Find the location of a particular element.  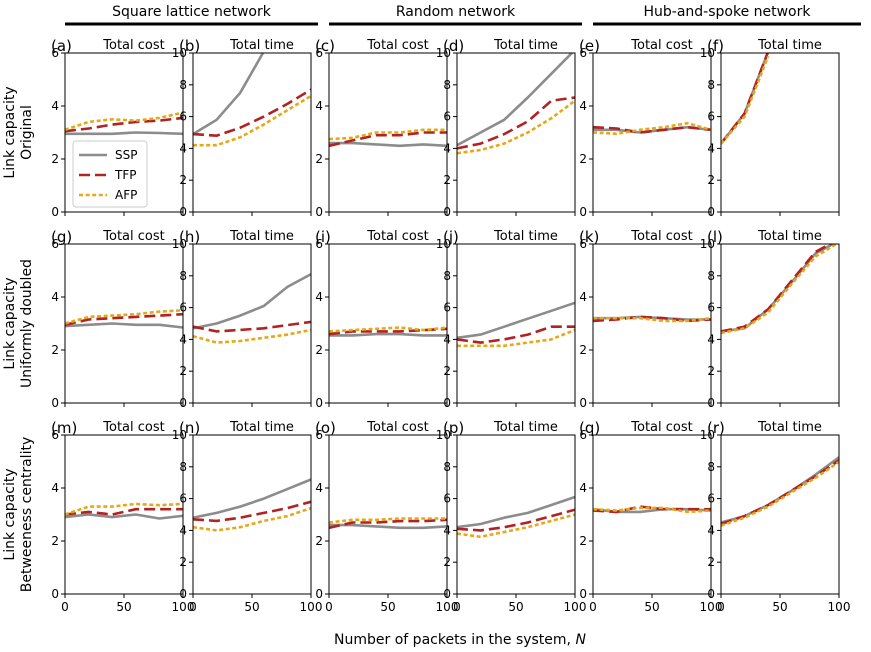

x-tick-label: 50 is located at coordinates (515, 607).